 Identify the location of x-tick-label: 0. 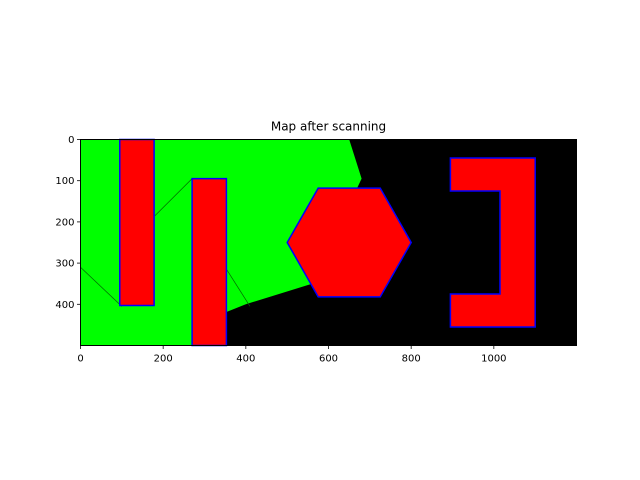
(80, 359).